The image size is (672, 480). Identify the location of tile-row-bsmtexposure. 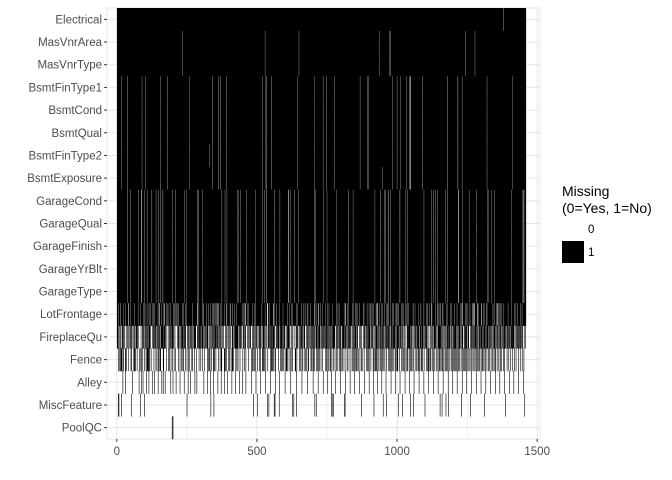
(321, 178).